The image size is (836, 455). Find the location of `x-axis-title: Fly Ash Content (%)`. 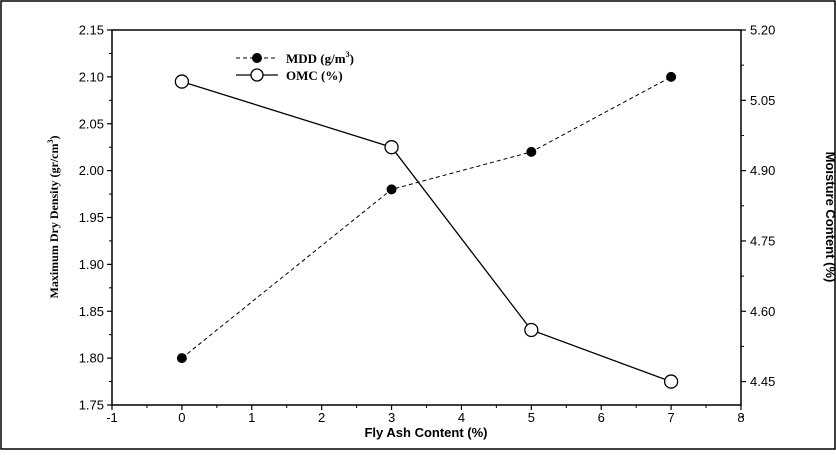

x-axis-title: Fly Ash Content (%) is located at coordinates (425, 432).